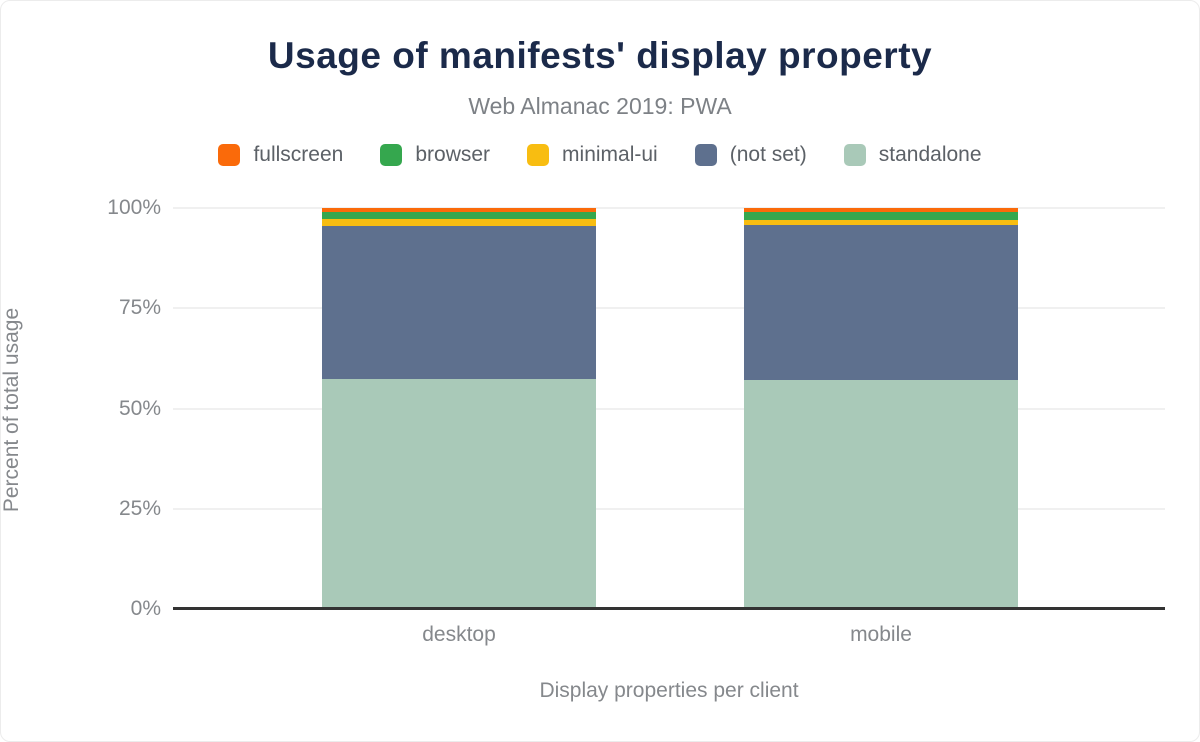 The image size is (1200, 742). Describe the element at coordinates (538, 155) in the screenshot. I see `legend-swatch-minimal-ui` at that location.